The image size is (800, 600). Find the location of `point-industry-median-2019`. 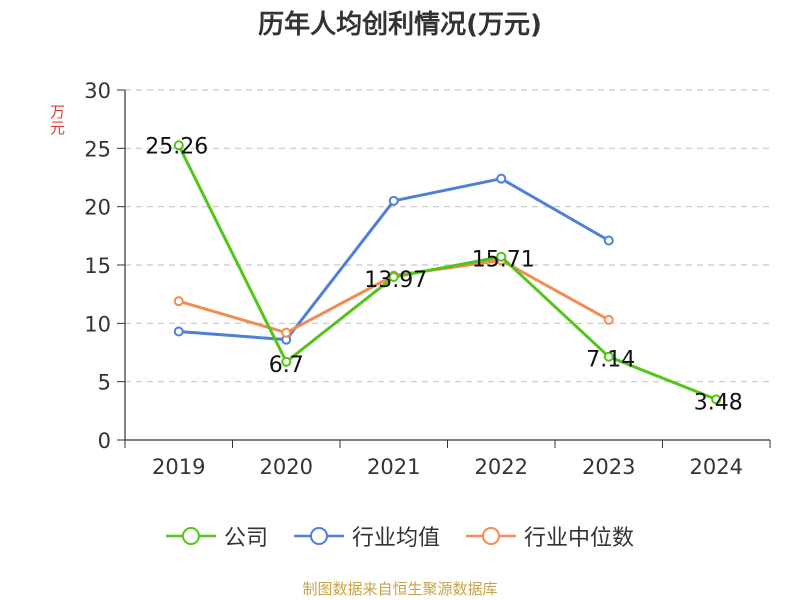

point-industry-median-2019 is located at coordinates (178, 301).